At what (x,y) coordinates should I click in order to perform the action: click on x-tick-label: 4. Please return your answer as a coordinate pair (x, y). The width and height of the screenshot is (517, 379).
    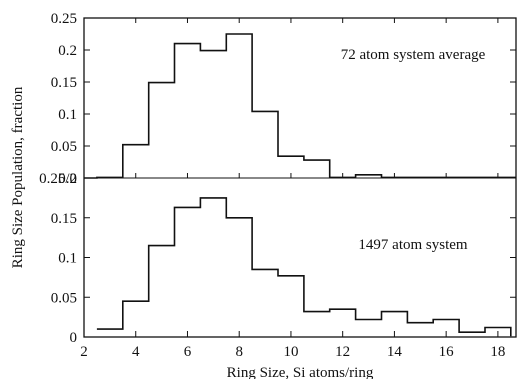
    Looking at the image, I should click on (136, 352).